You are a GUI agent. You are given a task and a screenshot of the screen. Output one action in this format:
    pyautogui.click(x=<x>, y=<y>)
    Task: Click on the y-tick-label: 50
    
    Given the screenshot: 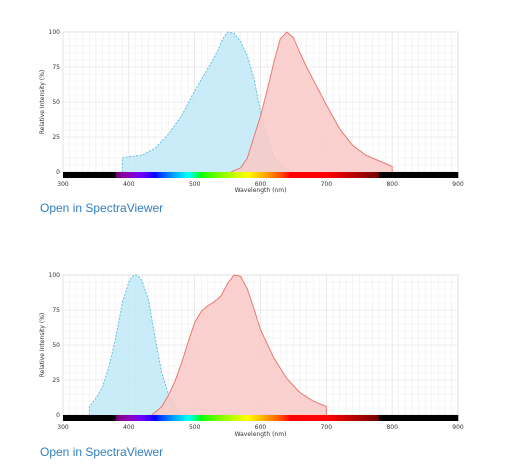 What is the action you would take?
    pyautogui.click(x=56, y=102)
    